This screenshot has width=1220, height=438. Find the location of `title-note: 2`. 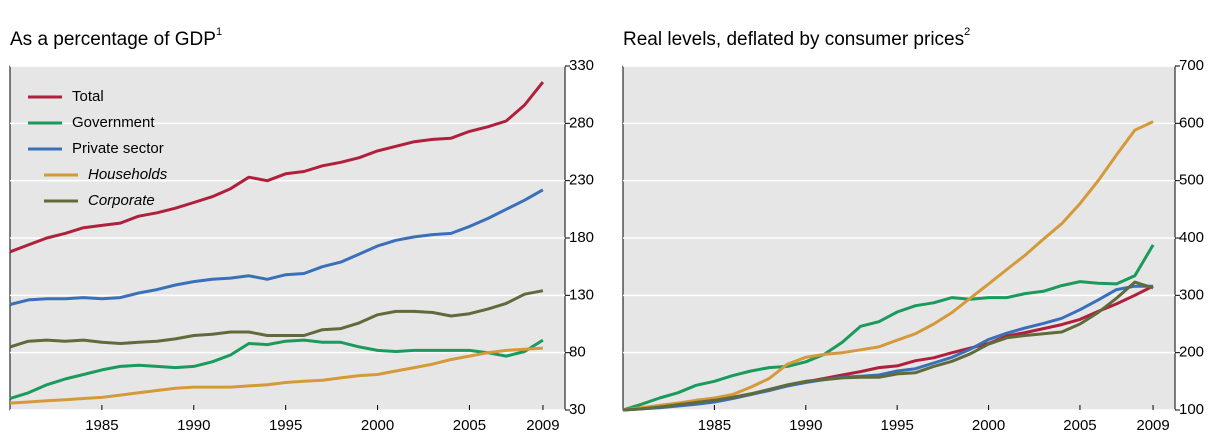

title-note: 2 is located at coordinates (967, 32).